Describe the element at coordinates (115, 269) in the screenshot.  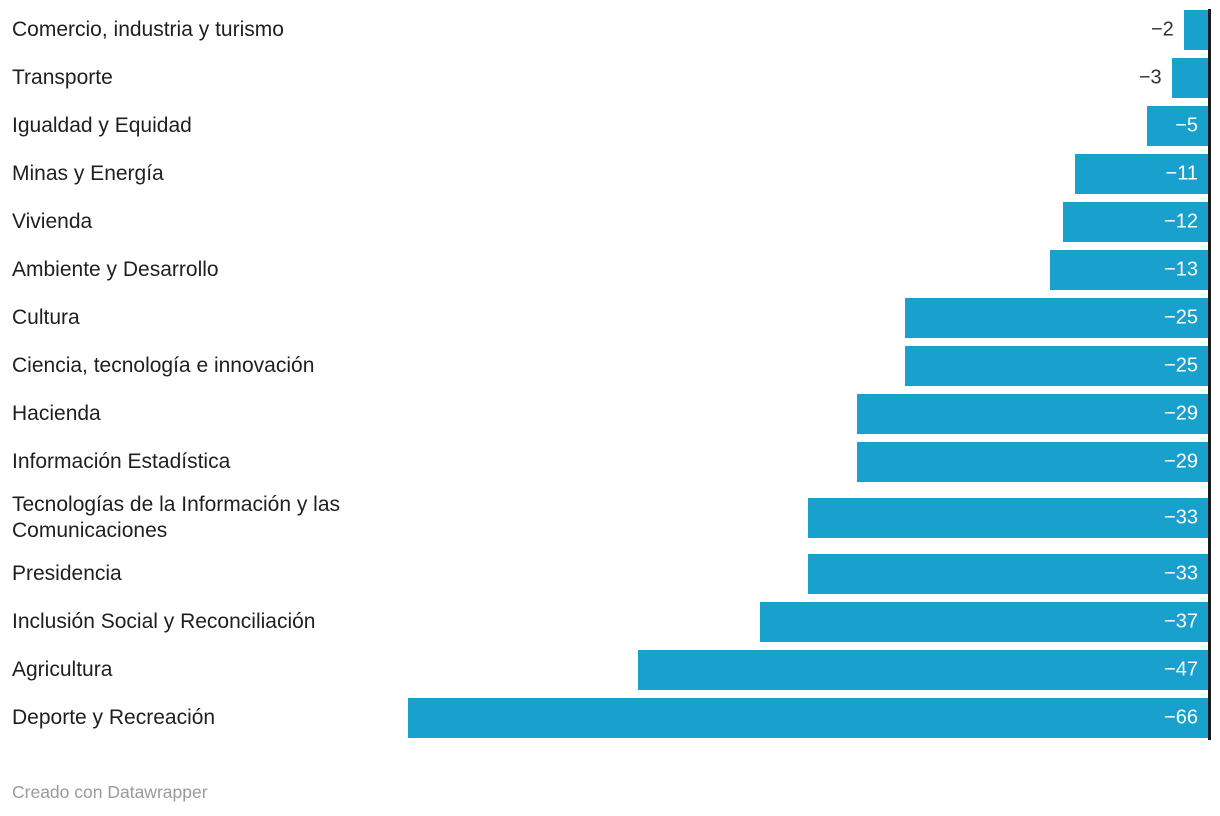
I see `category-label: Ambiente y Desarrollo` at that location.